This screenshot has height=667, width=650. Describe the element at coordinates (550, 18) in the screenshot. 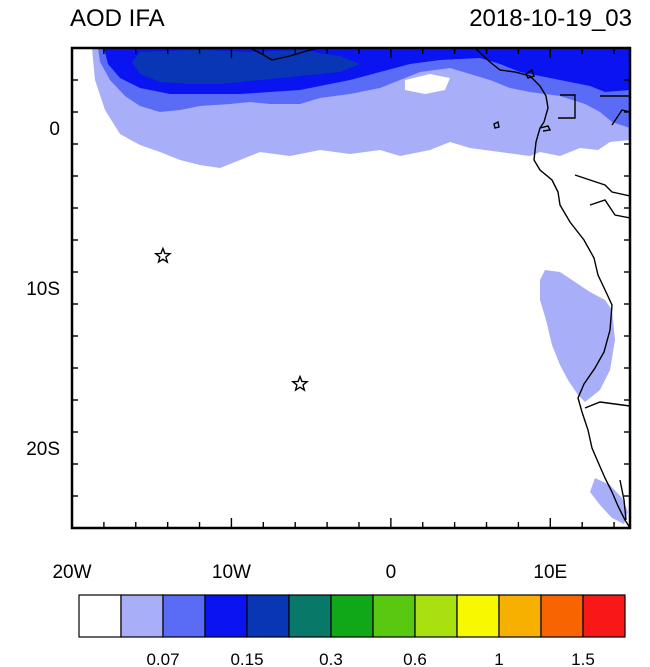

I see `map-date: 2018-10-19_03` at that location.